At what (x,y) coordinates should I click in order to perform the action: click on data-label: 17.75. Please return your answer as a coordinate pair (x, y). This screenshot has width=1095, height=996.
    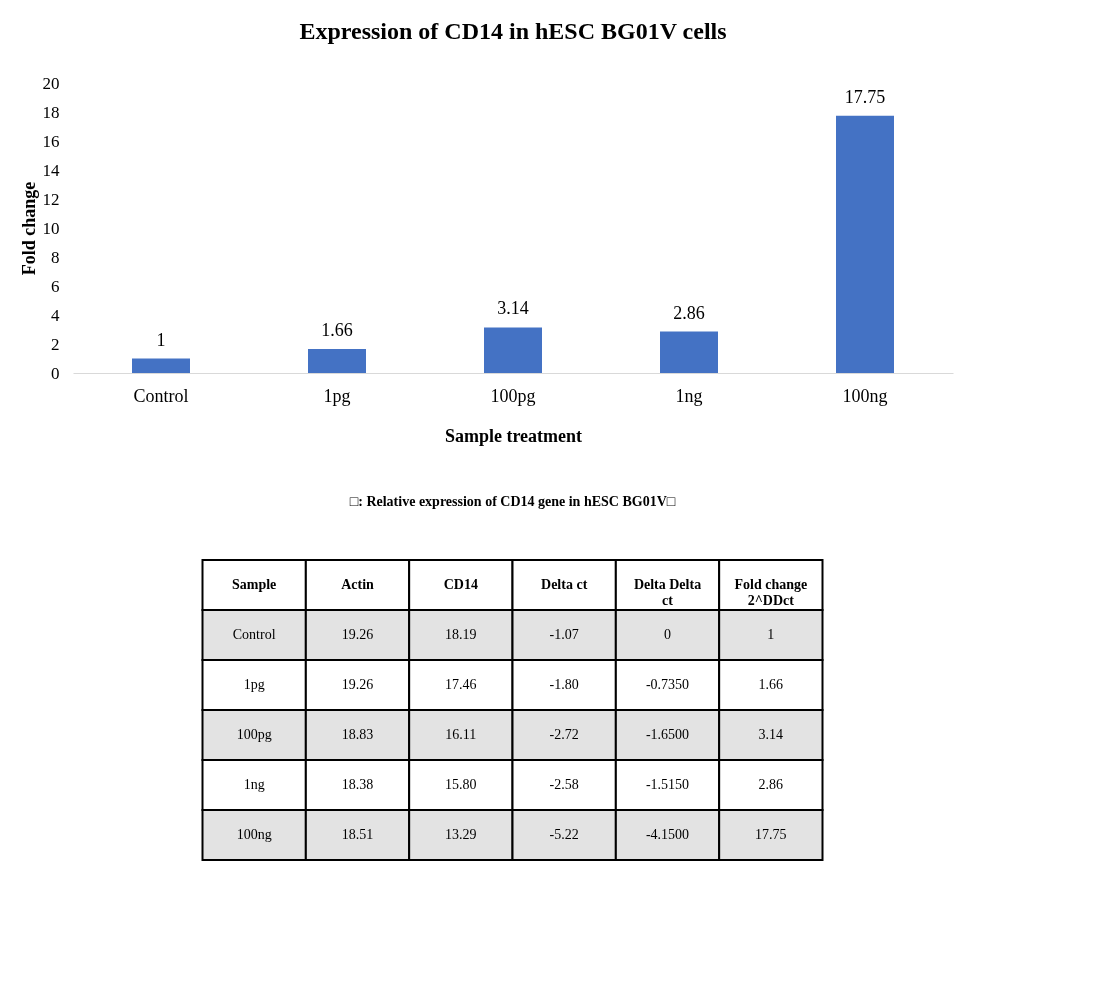
    Looking at the image, I should click on (865, 96).